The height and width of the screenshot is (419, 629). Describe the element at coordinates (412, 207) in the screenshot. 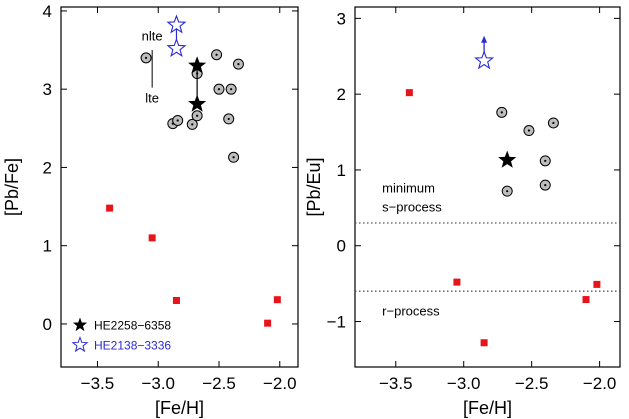

I see `annotation-text: s−process` at that location.